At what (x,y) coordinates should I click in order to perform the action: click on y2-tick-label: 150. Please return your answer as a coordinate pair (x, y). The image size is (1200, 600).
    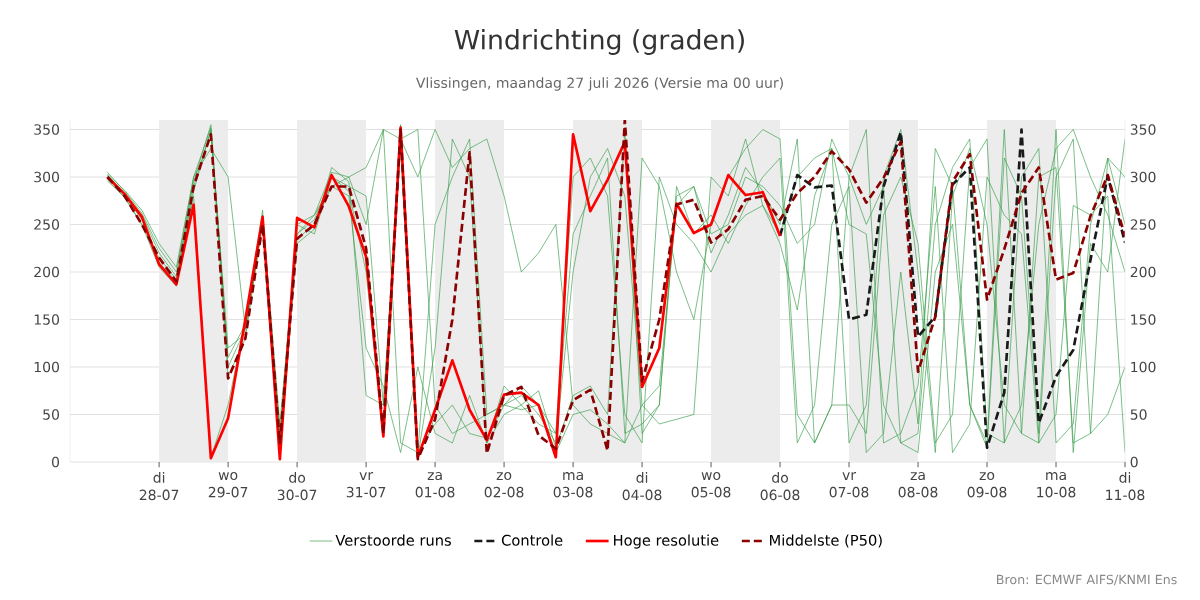
    Looking at the image, I should click on (1143, 319).